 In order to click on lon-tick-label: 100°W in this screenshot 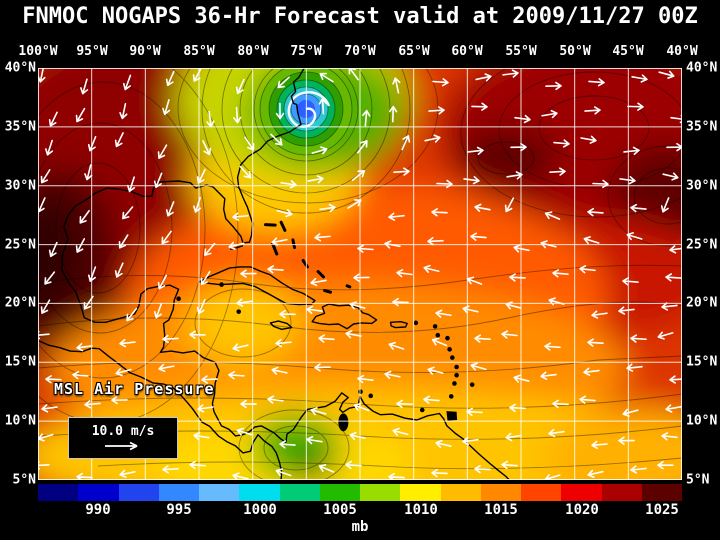, I will do `click(38, 51)`.